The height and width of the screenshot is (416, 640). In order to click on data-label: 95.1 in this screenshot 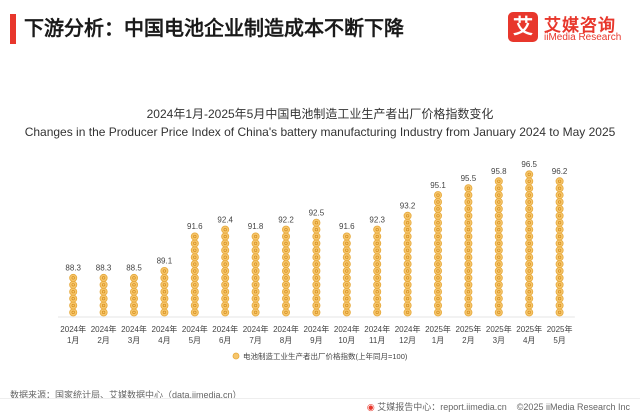, I will do `click(438, 185)`.